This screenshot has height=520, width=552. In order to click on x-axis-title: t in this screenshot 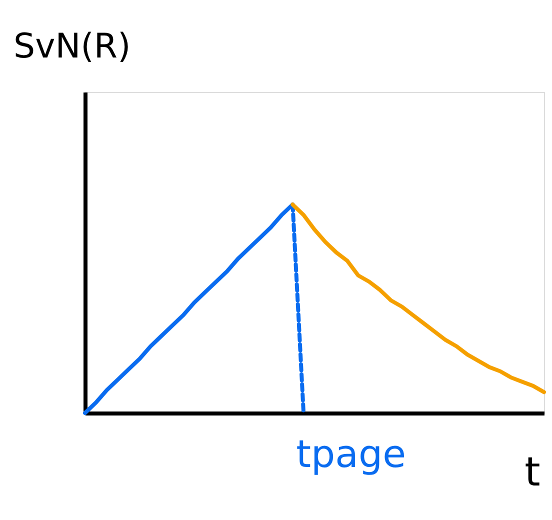, I will do `click(532, 473)`.